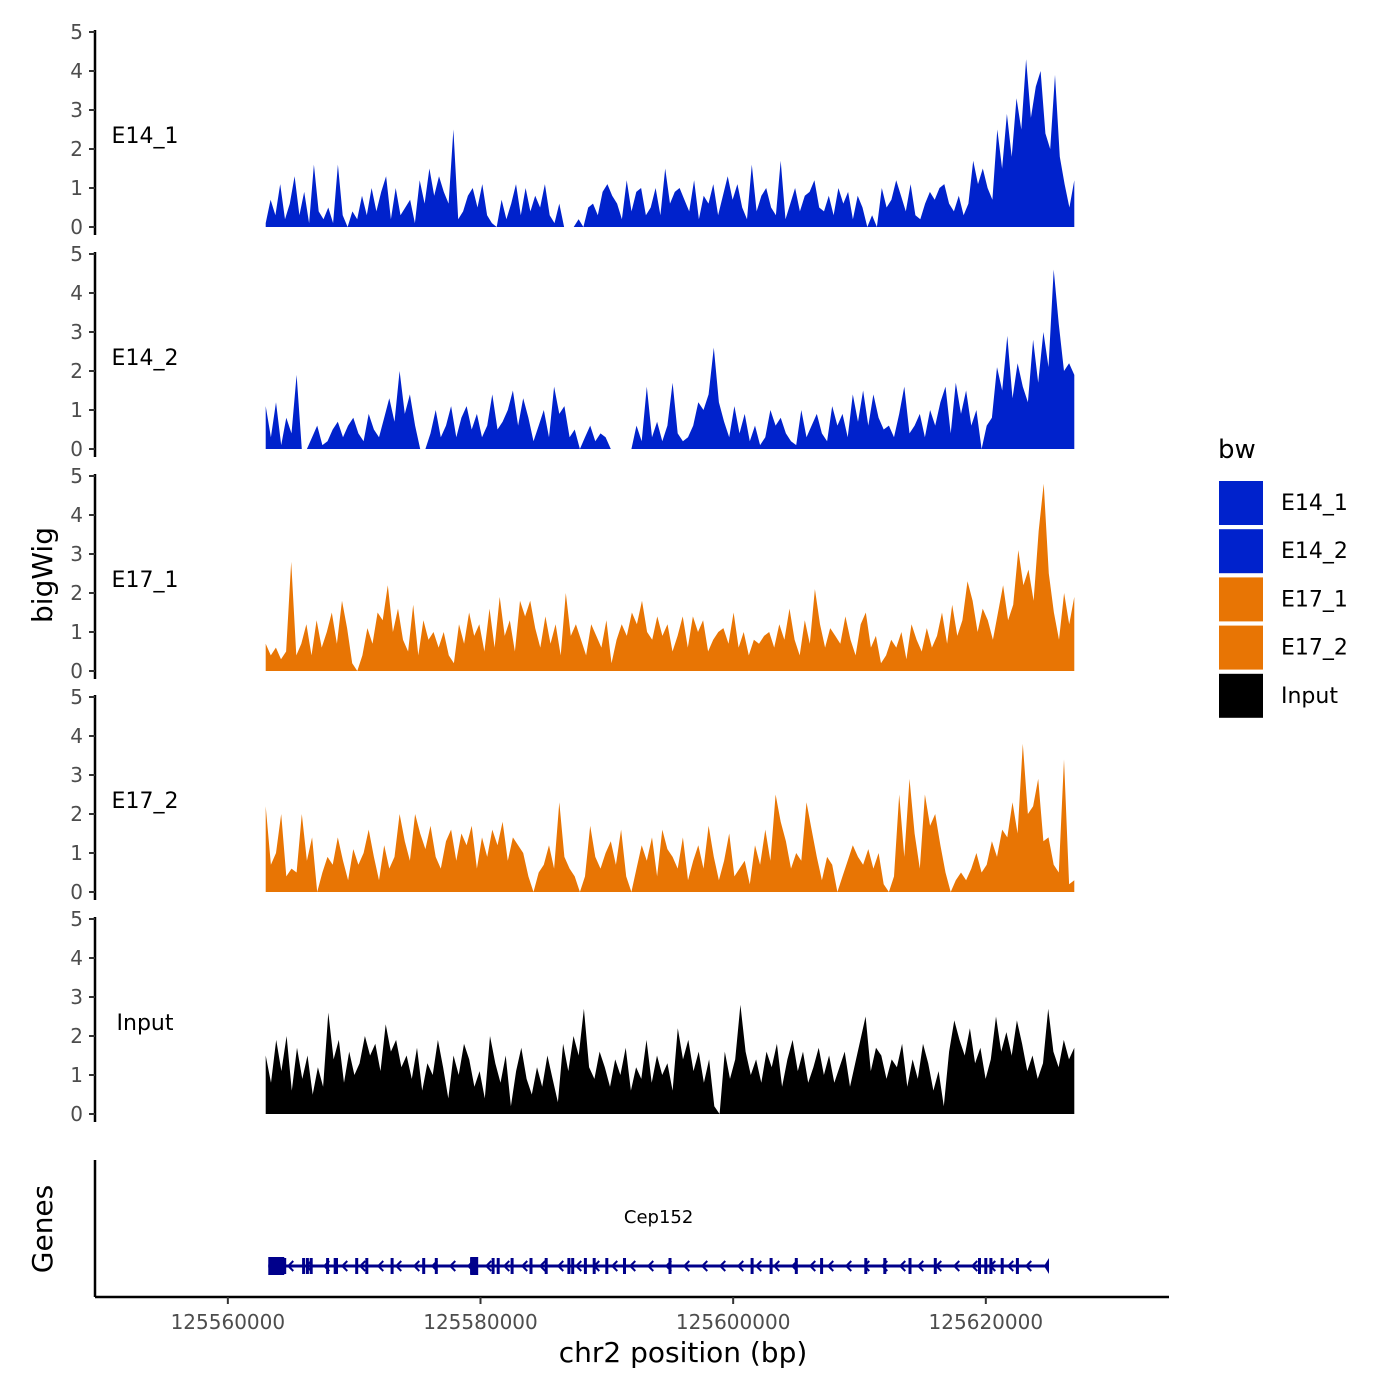 This screenshot has width=1400, height=1400. What do you see at coordinates (670, 1059) in the screenshot?
I see `area-Input` at bounding box center [670, 1059].